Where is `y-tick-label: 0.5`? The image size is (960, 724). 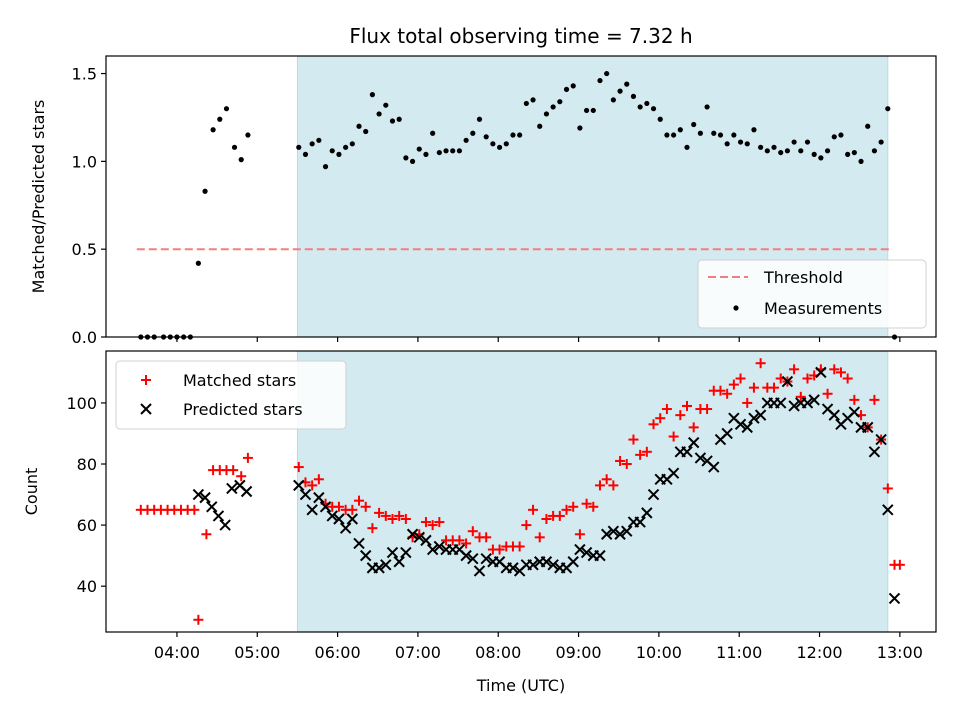 y-tick-label: 0.5 is located at coordinates (84, 249).